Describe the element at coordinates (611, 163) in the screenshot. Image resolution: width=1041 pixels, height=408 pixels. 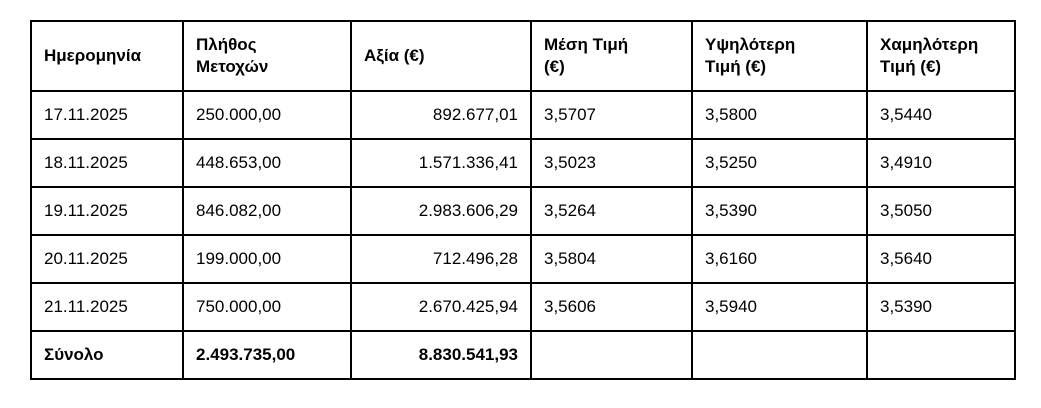
I see `cell-average-price: 3,5023` at that location.